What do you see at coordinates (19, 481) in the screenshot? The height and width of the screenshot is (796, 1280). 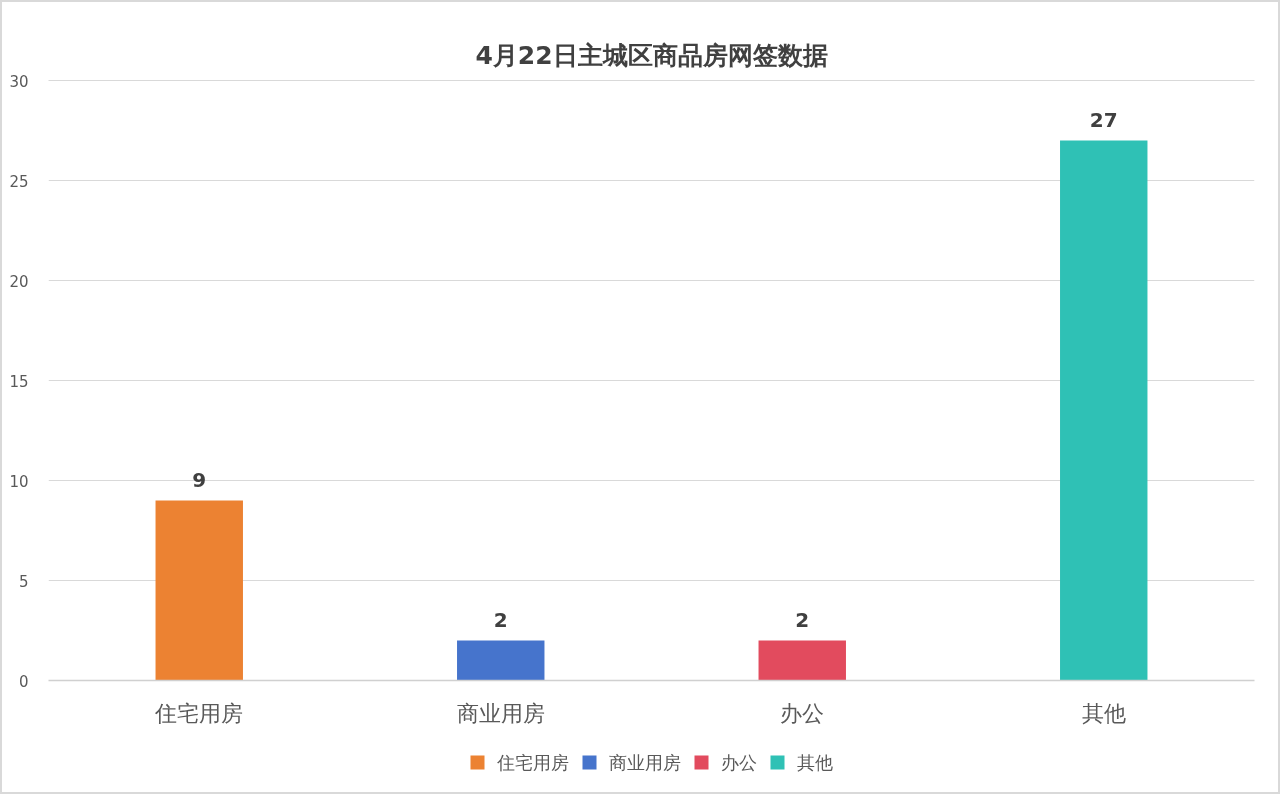 I see `y-tick-label: 10` at bounding box center [19, 481].